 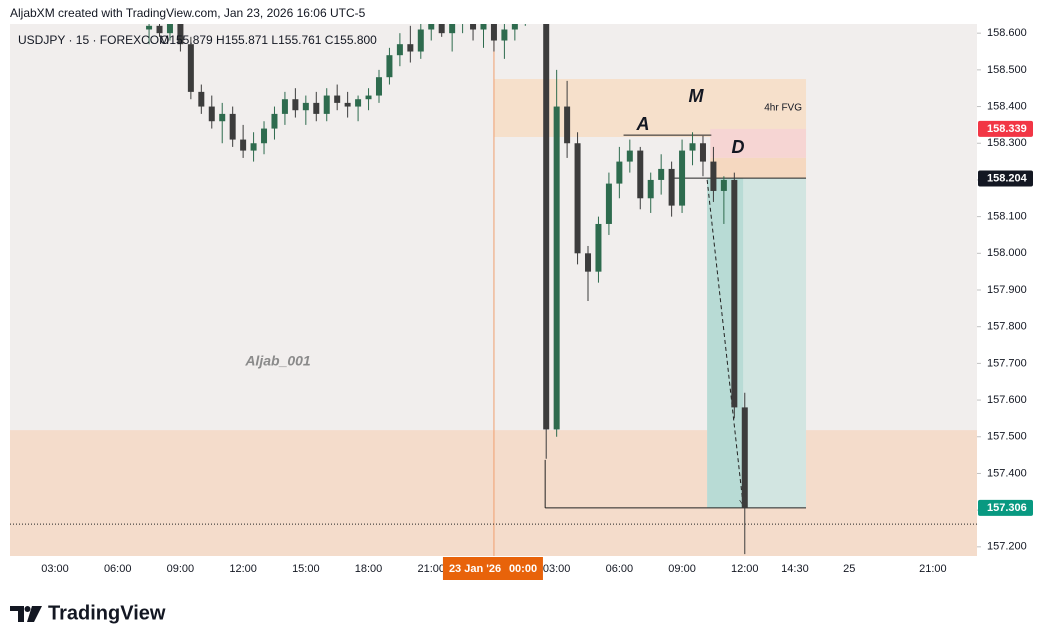 I want to click on y-tick-label: 157.700, so click(x=1007, y=363).